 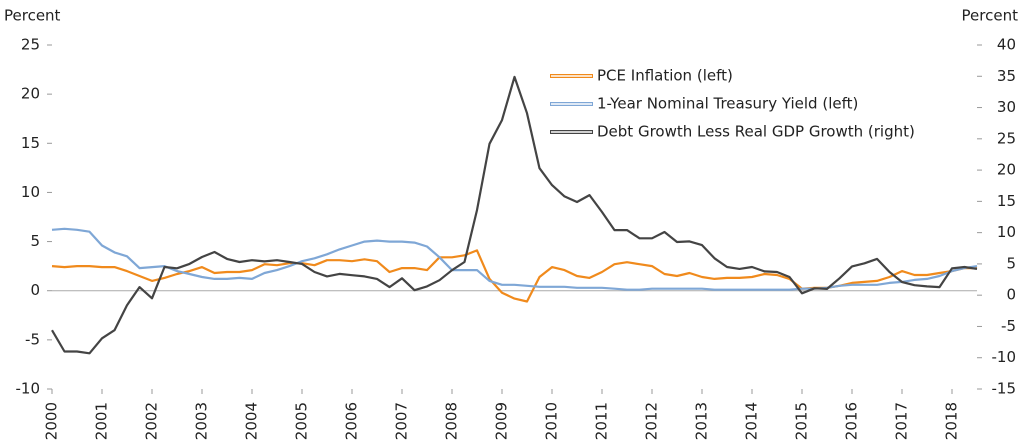 What do you see at coordinates (1011, 263) in the screenshot?
I see `y2-tick-label: 5` at bounding box center [1011, 263].